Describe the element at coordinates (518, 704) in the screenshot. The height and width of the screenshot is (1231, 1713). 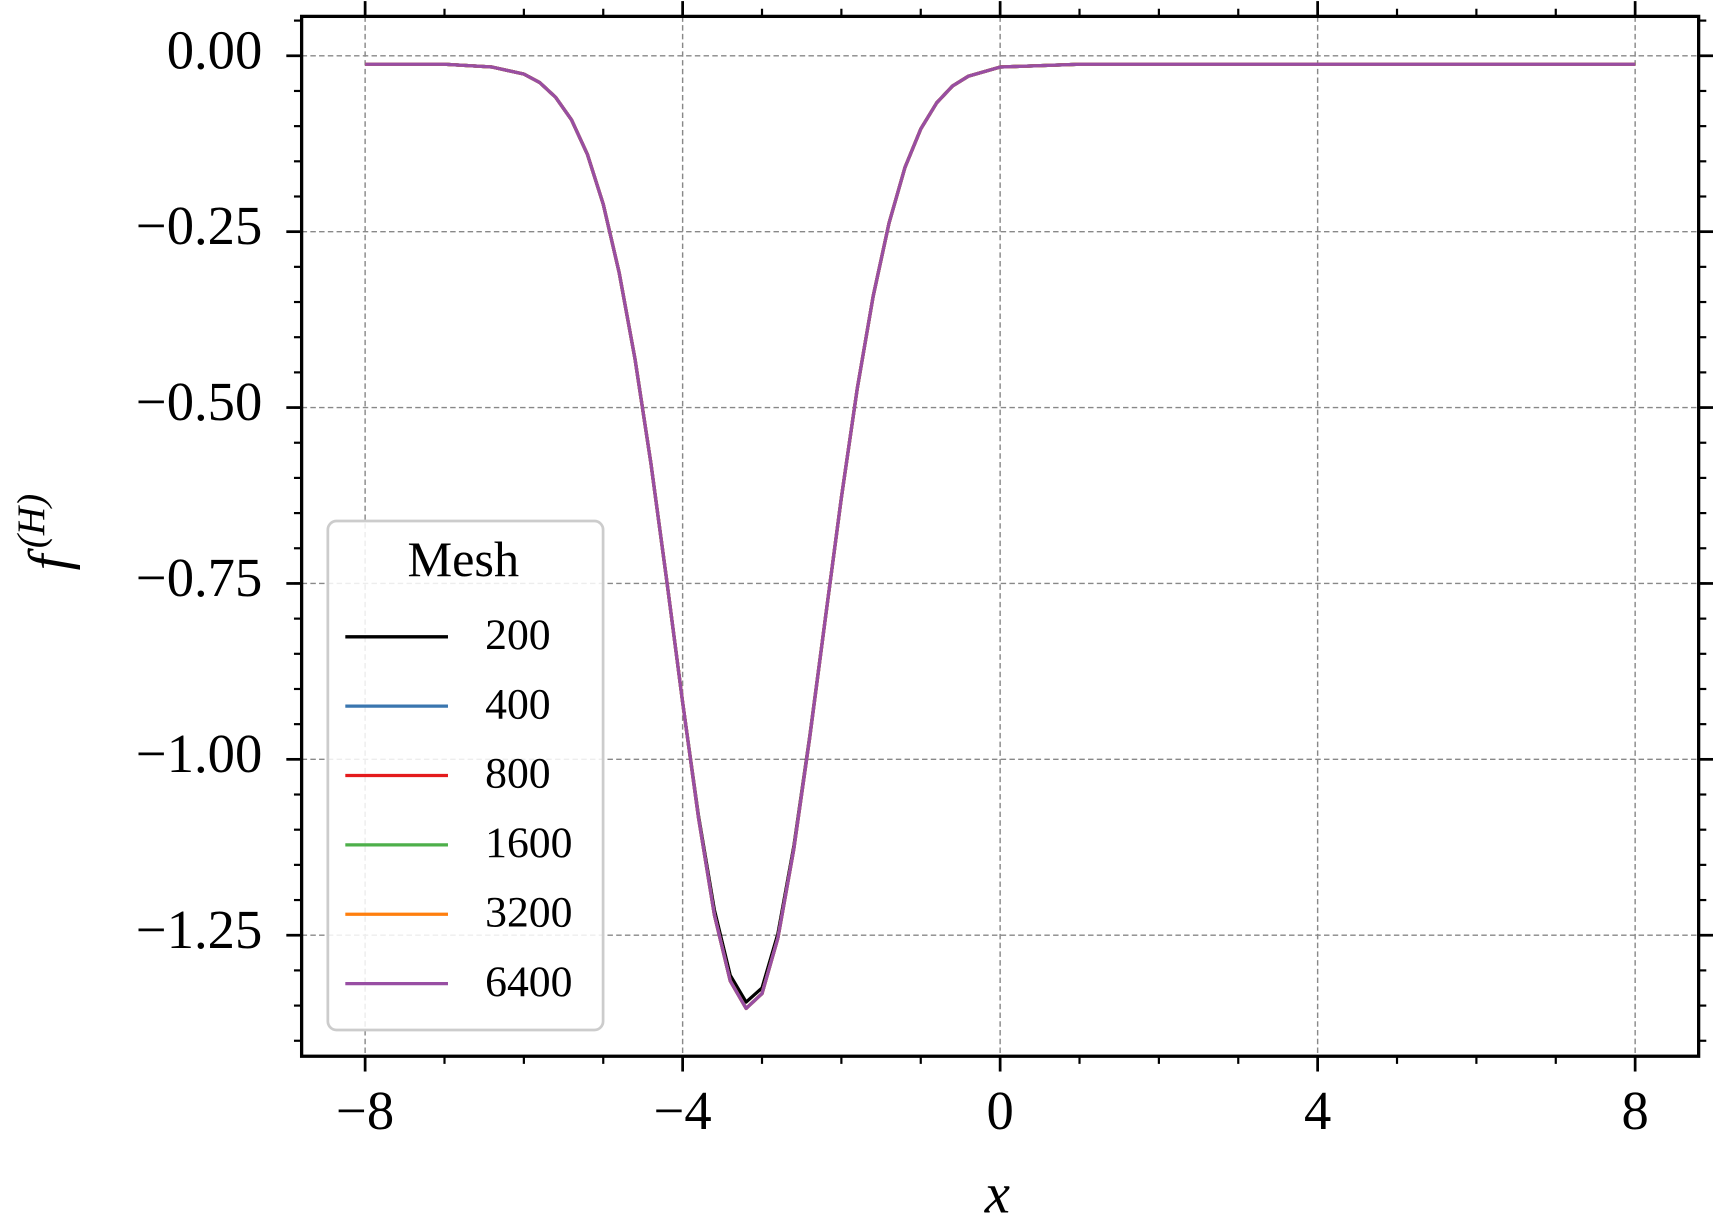
I see `legend-label: 400` at that location.